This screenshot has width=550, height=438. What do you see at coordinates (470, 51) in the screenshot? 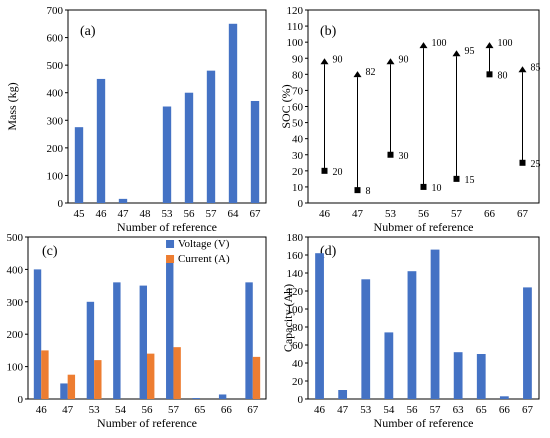
I see `max-soc-label: 95` at bounding box center [470, 51].